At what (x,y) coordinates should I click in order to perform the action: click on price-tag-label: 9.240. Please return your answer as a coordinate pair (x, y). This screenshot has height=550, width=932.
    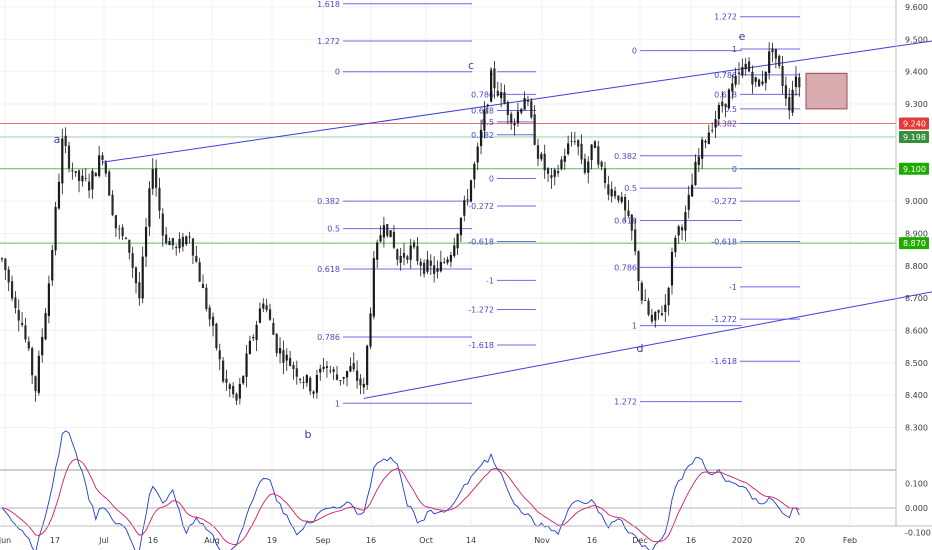
    Looking at the image, I should click on (914, 123).